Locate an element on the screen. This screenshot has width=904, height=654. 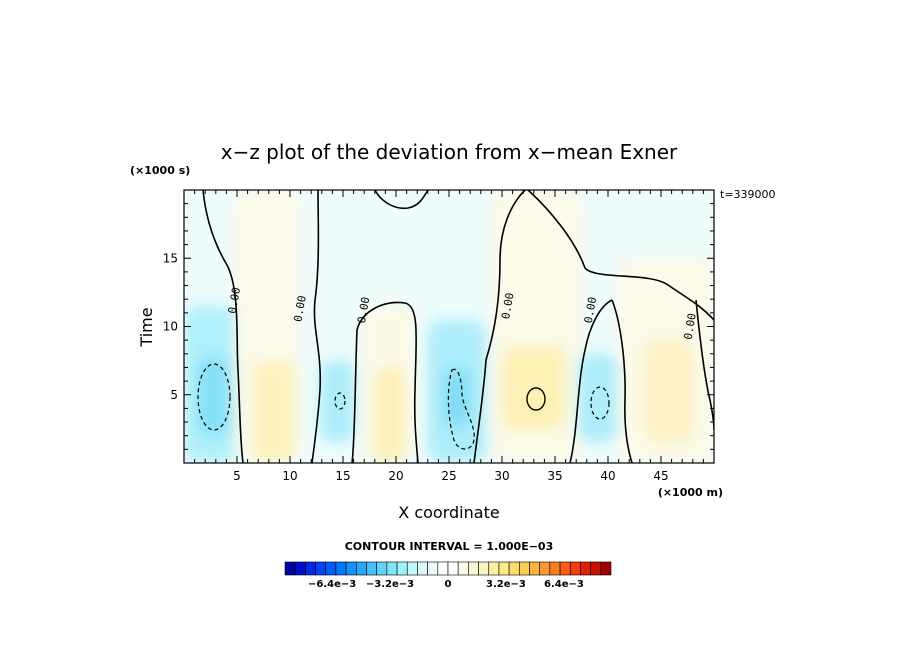
colorbar-tick-label: −3.2e−3 is located at coordinates (390, 584).